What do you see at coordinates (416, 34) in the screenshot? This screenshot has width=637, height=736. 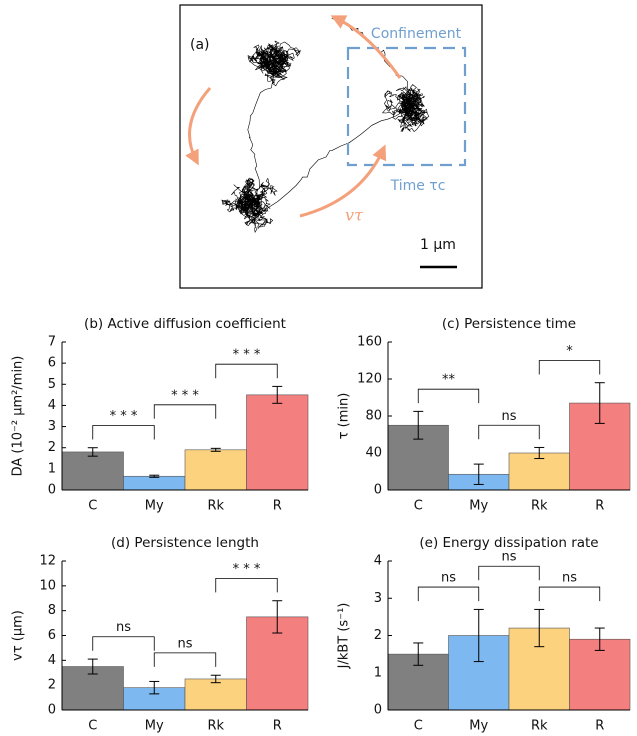 I see `confinement-label: Confinement` at bounding box center [416, 34].